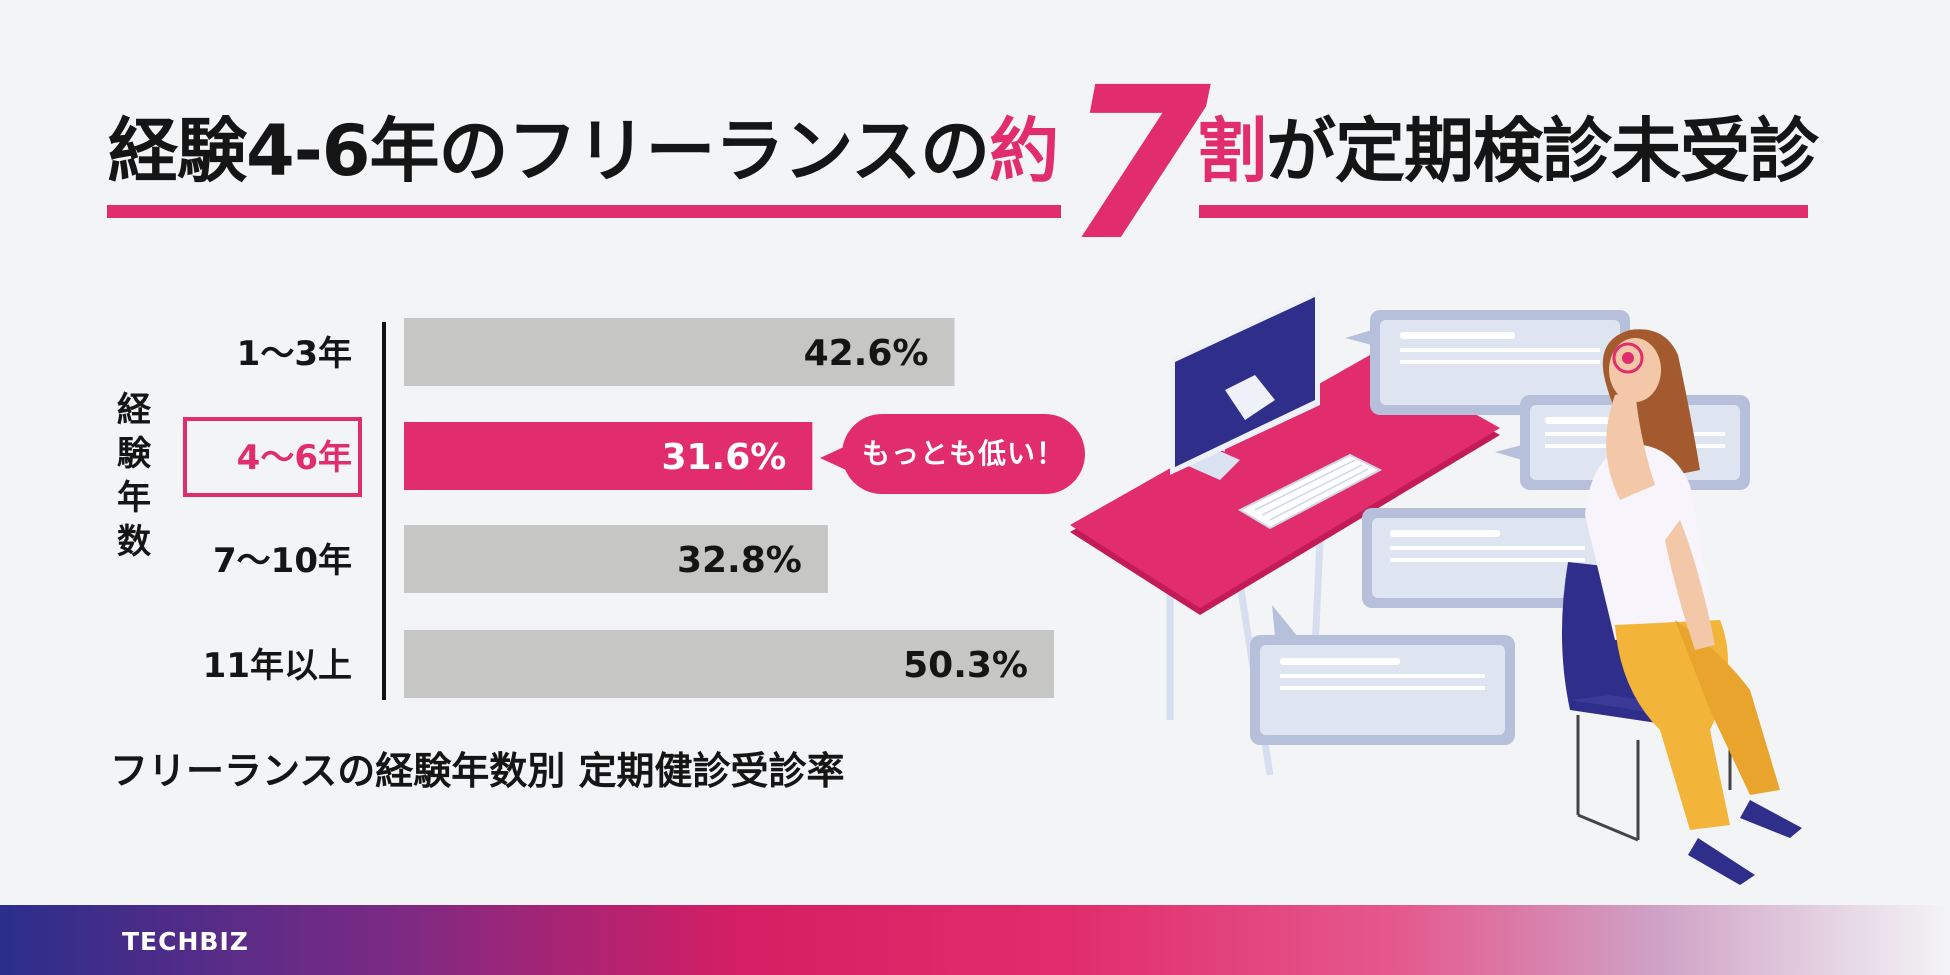 The height and width of the screenshot is (975, 1950). I want to click on footer-bar: TECHBIZ, so click(975, 940).